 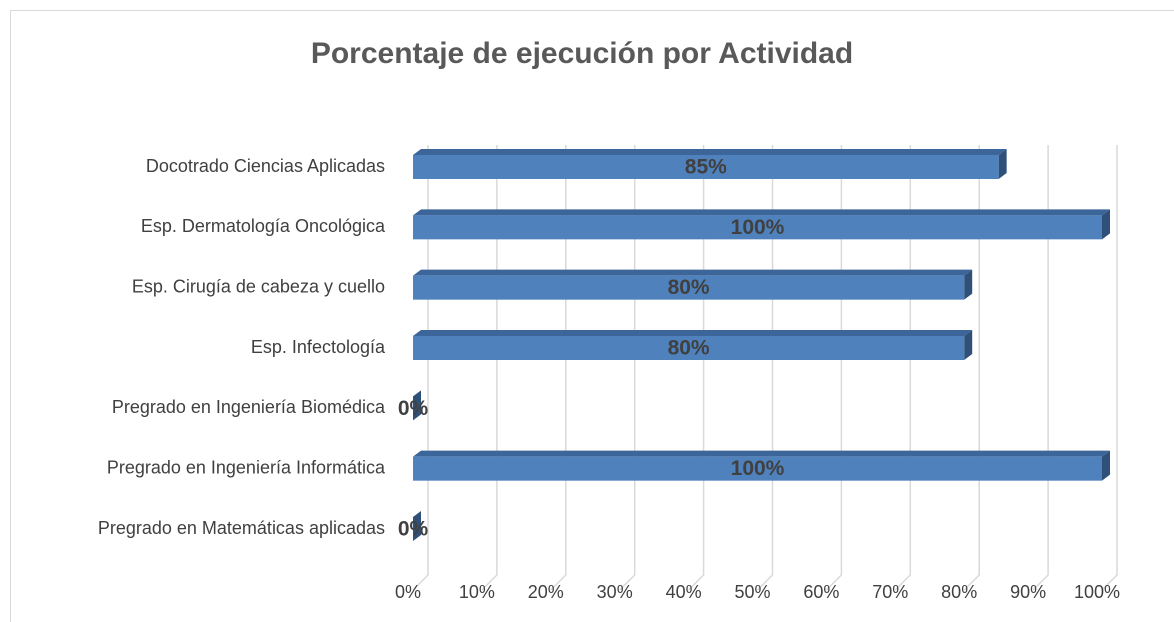 What do you see at coordinates (263, 226) in the screenshot?
I see `y-tick-label: Esp. Dermatología Oncológica` at bounding box center [263, 226].